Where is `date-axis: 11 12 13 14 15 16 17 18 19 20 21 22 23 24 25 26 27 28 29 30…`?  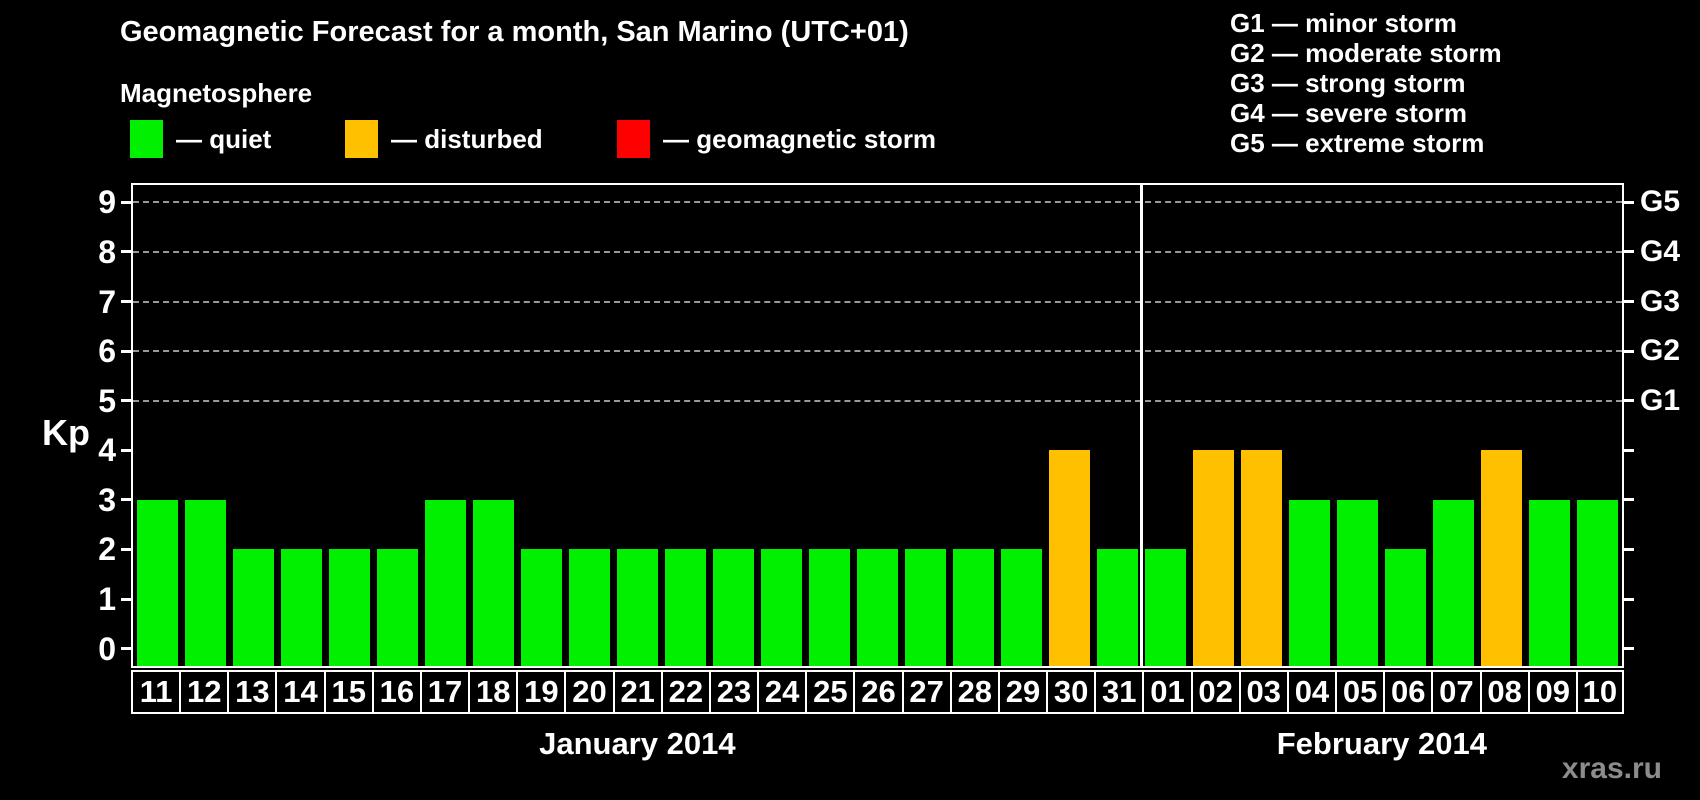
date-axis: 11 12 13 14 15 16 17 18 19 20 21 22 23 24 25 26 27 28 29 30… is located at coordinates (877, 692).